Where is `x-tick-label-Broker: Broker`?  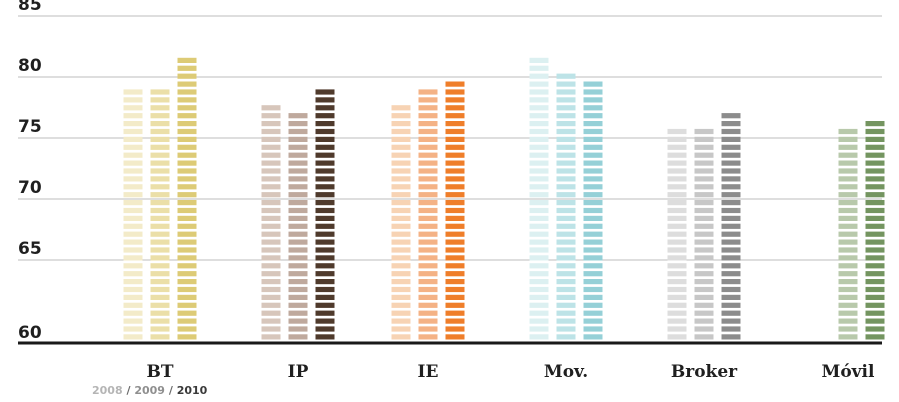
x-tick-label-Broker: Broker is located at coordinates (704, 372).